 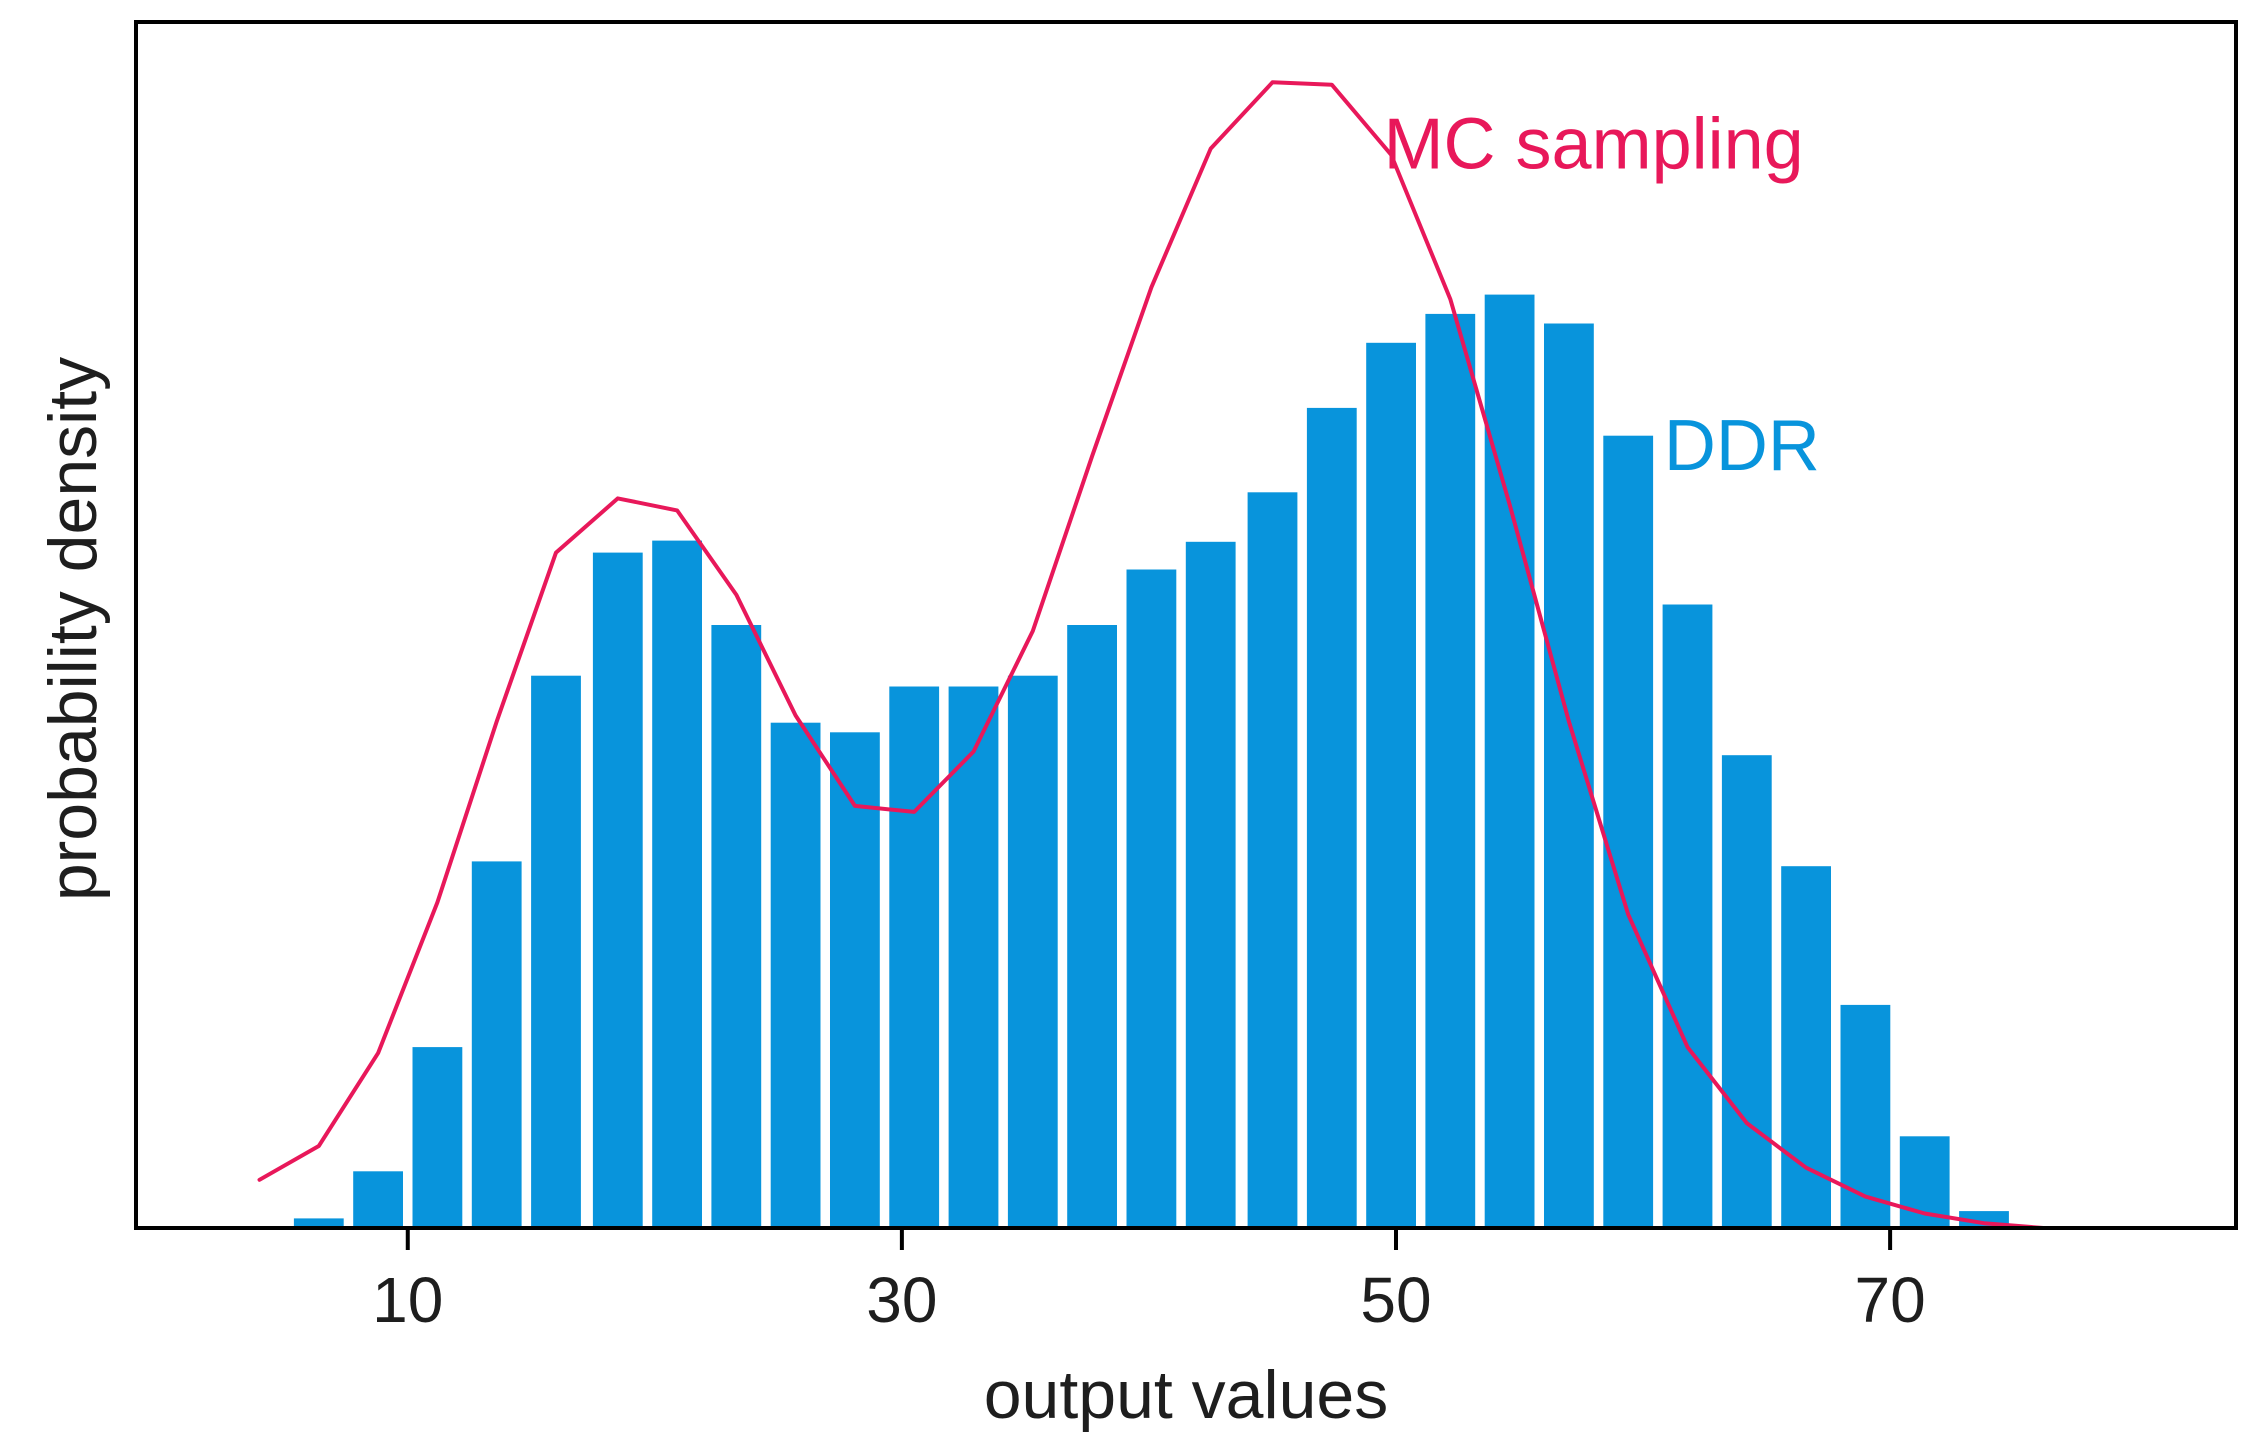 I want to click on x-axis-title: output values, so click(x=1186, y=1395).